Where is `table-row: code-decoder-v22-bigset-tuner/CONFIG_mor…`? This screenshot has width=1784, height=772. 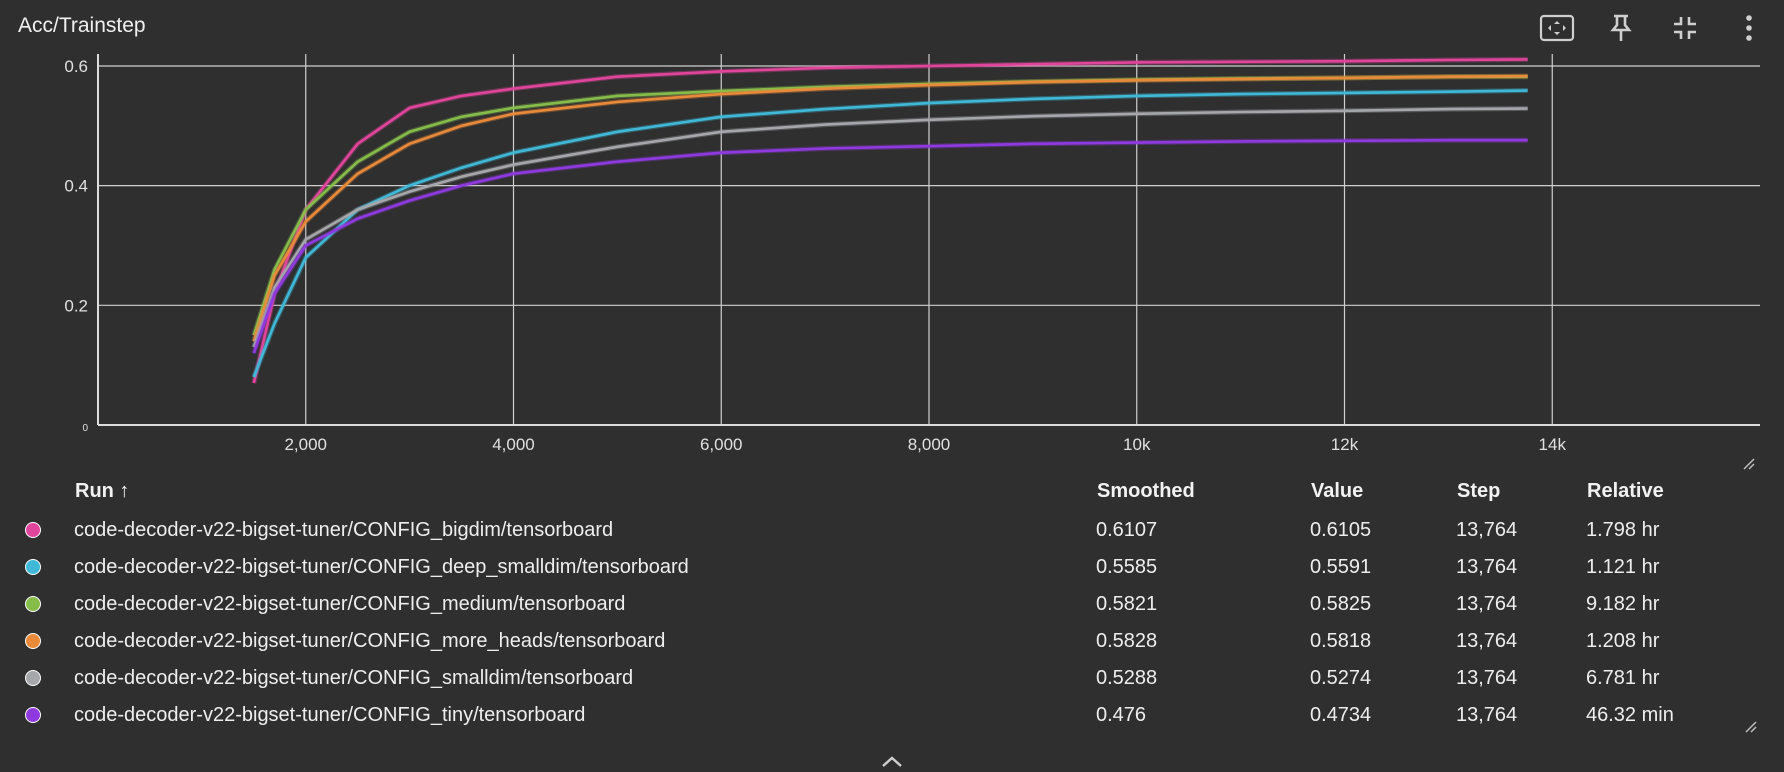
table-row: code-decoder-v22-bigset-tuner/CONFIG_mor… is located at coordinates (892, 641).